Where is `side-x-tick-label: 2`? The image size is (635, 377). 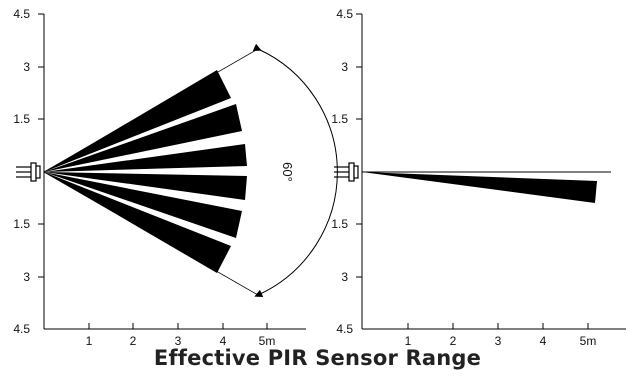
side-x-tick-label: 2 is located at coordinates (453, 341).